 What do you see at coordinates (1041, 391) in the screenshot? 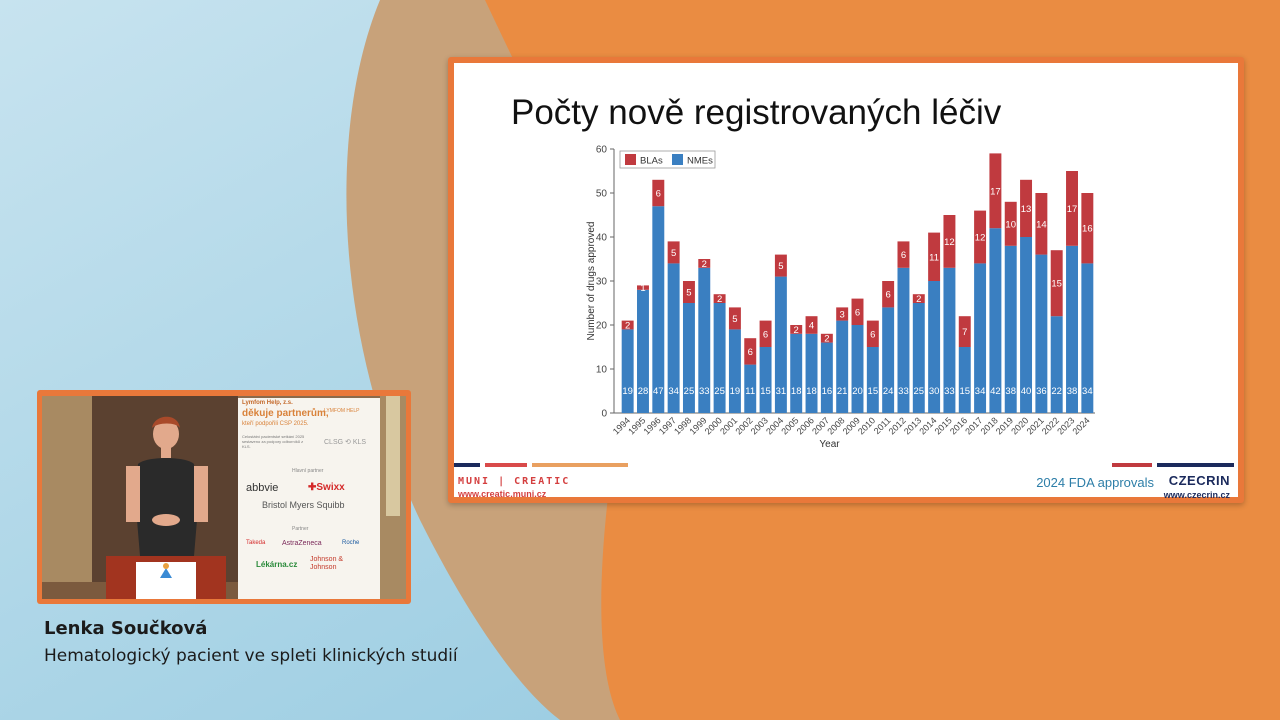
I see `data-label-nmes: 36` at bounding box center [1041, 391].